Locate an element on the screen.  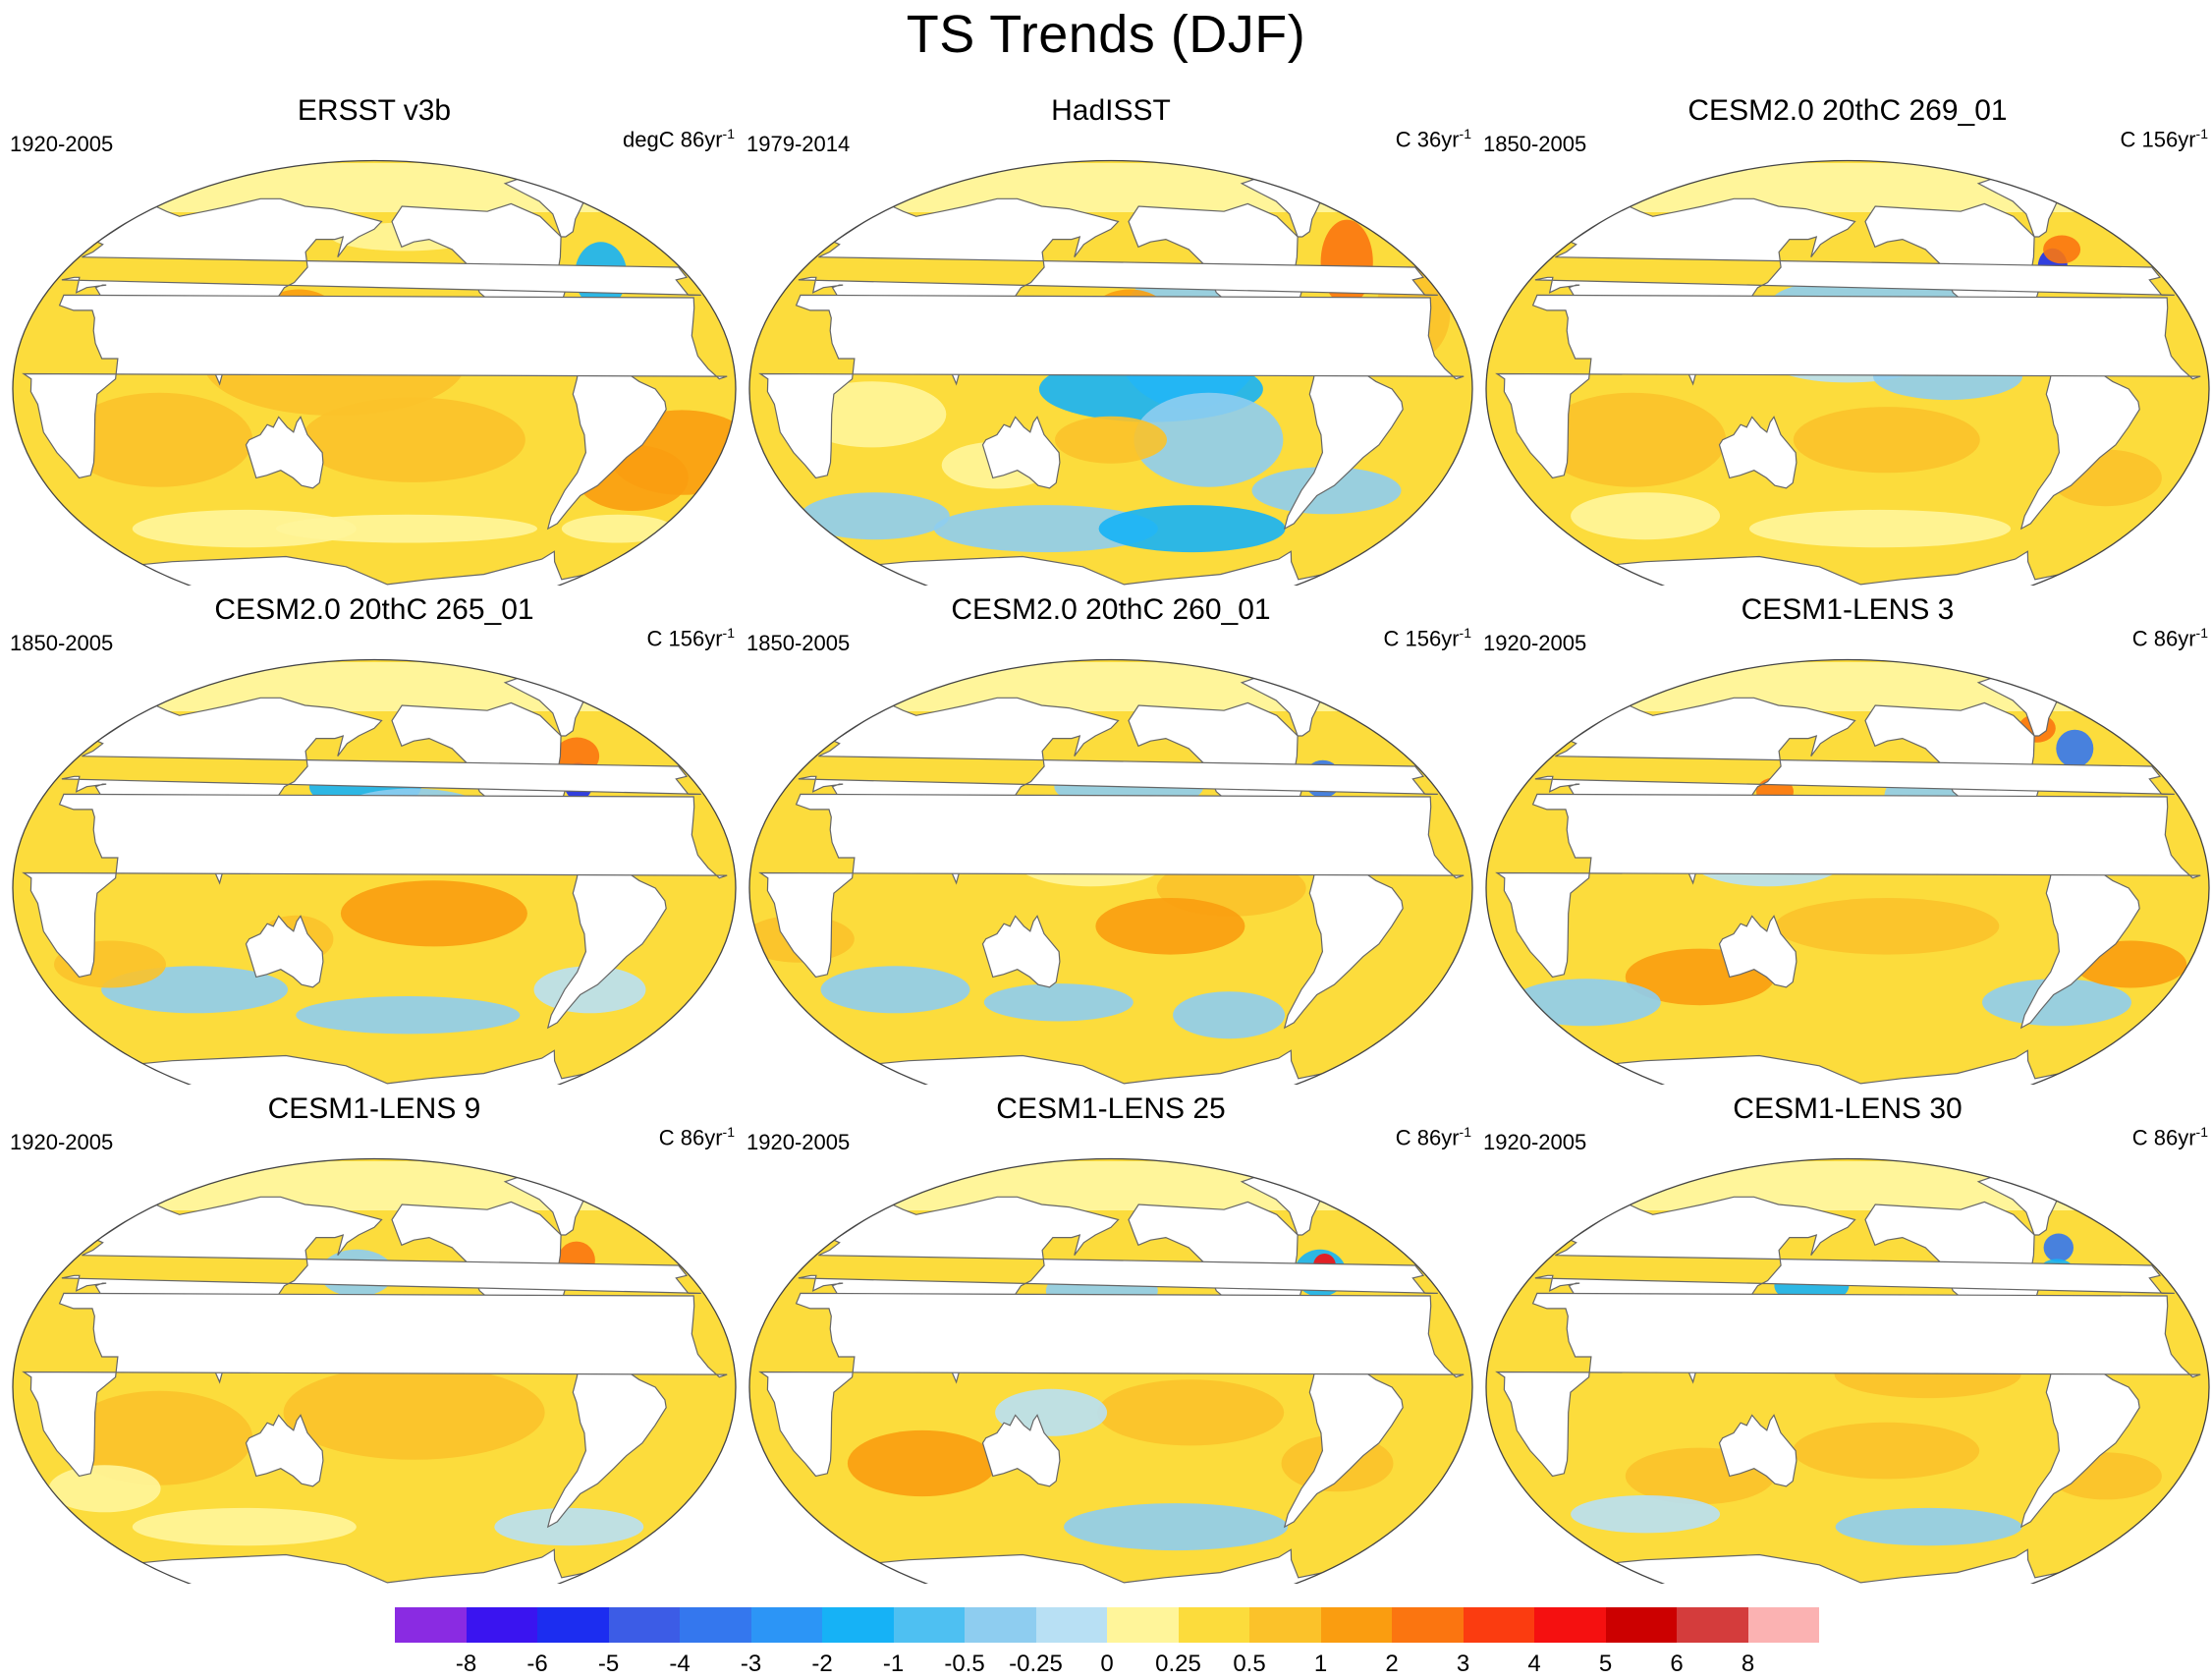
colorbar-label: 3 is located at coordinates (1463, 1664).